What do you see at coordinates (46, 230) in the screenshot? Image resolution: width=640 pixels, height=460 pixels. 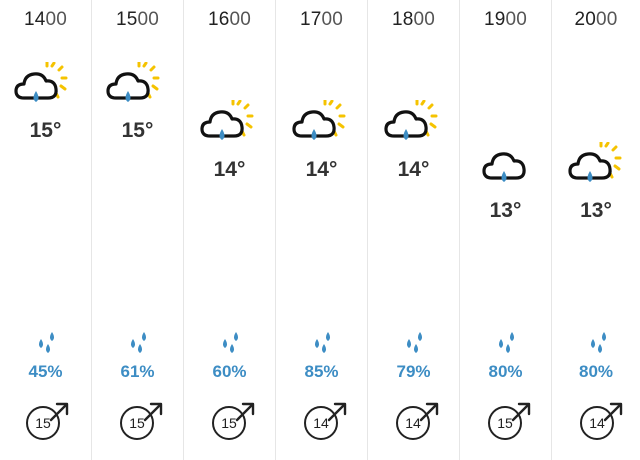 I see `hour-column: 1400 15° 45% 15` at bounding box center [46, 230].